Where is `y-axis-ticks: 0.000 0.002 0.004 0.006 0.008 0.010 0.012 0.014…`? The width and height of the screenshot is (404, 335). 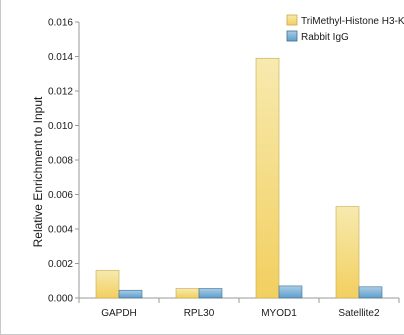 y-axis-ticks: 0.000 0.002 0.004 0.006 0.008 0.010 0.012 0.014… is located at coordinates (63, 161).